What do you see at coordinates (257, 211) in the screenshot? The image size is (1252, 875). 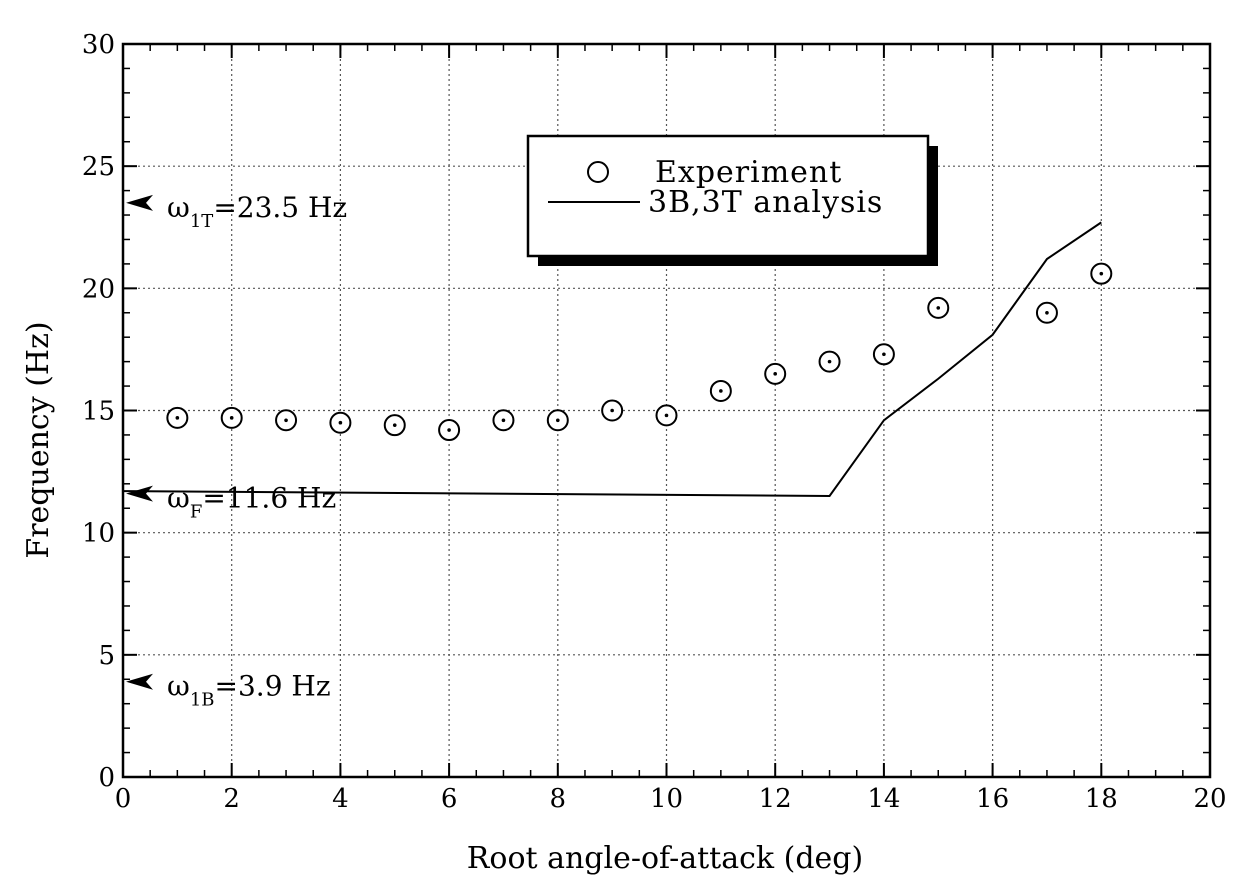 I see `annotation-label: ω1T=23.5 Hz` at bounding box center [257, 211].